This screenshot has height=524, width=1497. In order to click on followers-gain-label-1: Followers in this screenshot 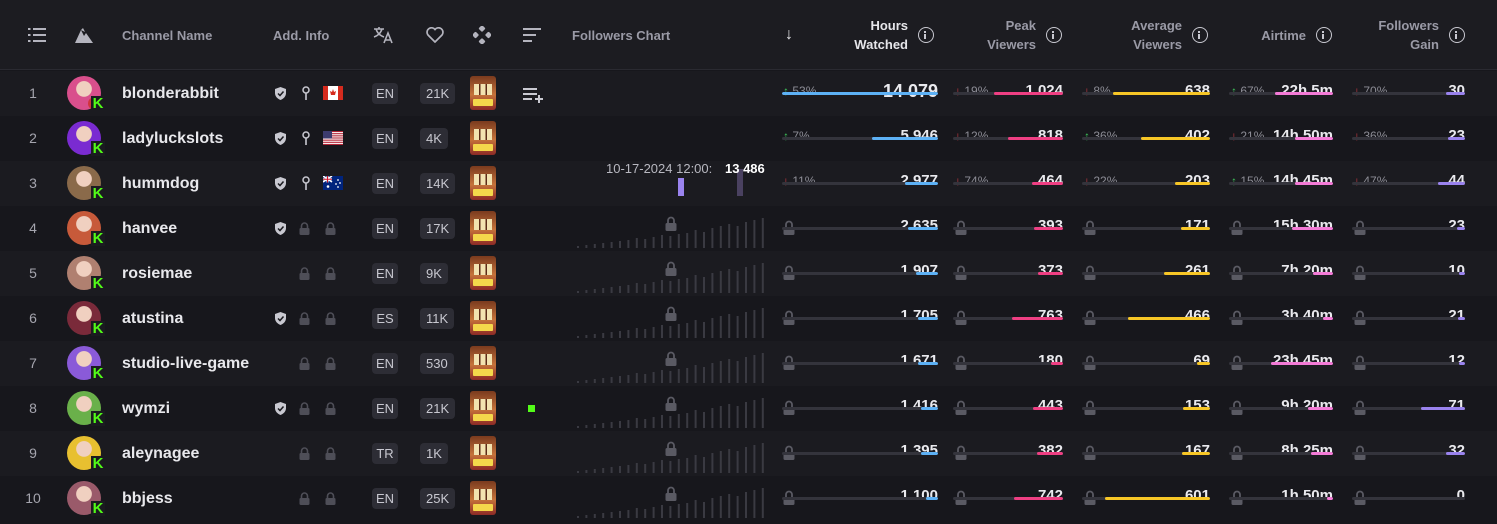, I will do `click(1408, 25)`.